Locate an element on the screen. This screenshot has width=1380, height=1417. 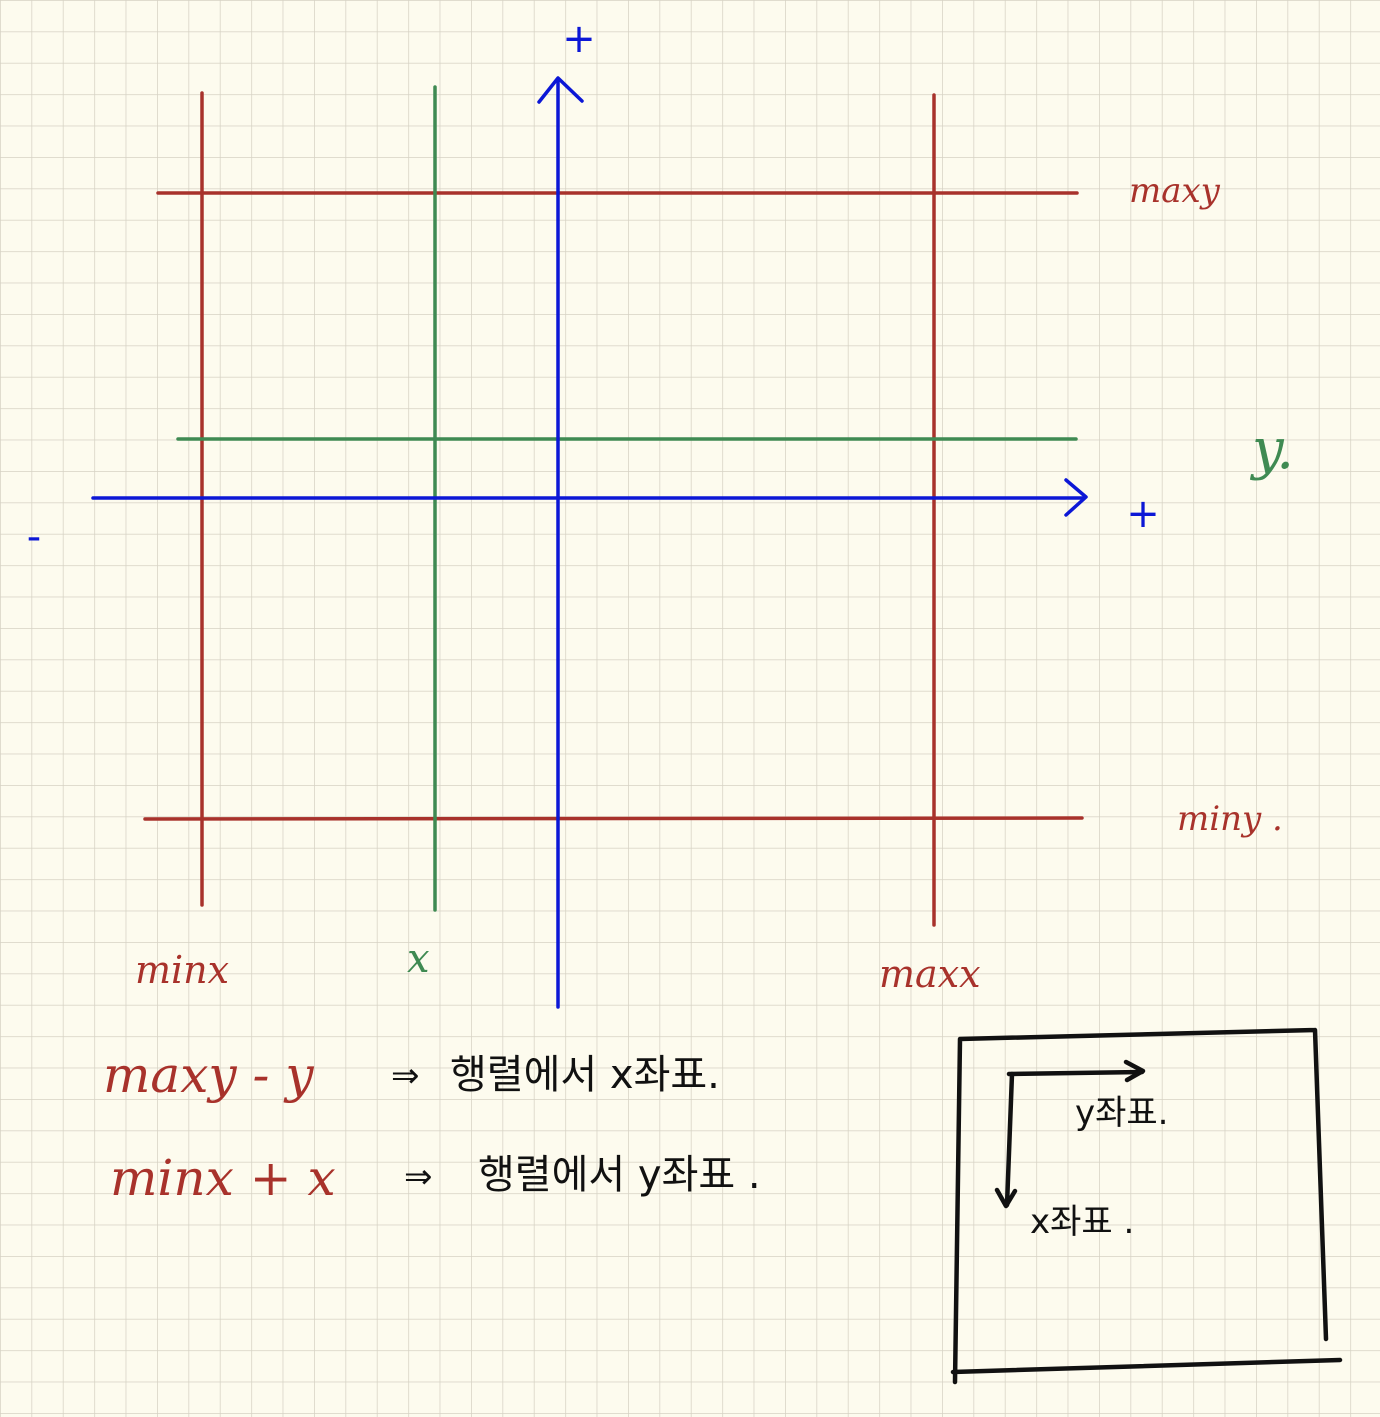
matrix-box-frame is located at coordinates (1146, 1206).